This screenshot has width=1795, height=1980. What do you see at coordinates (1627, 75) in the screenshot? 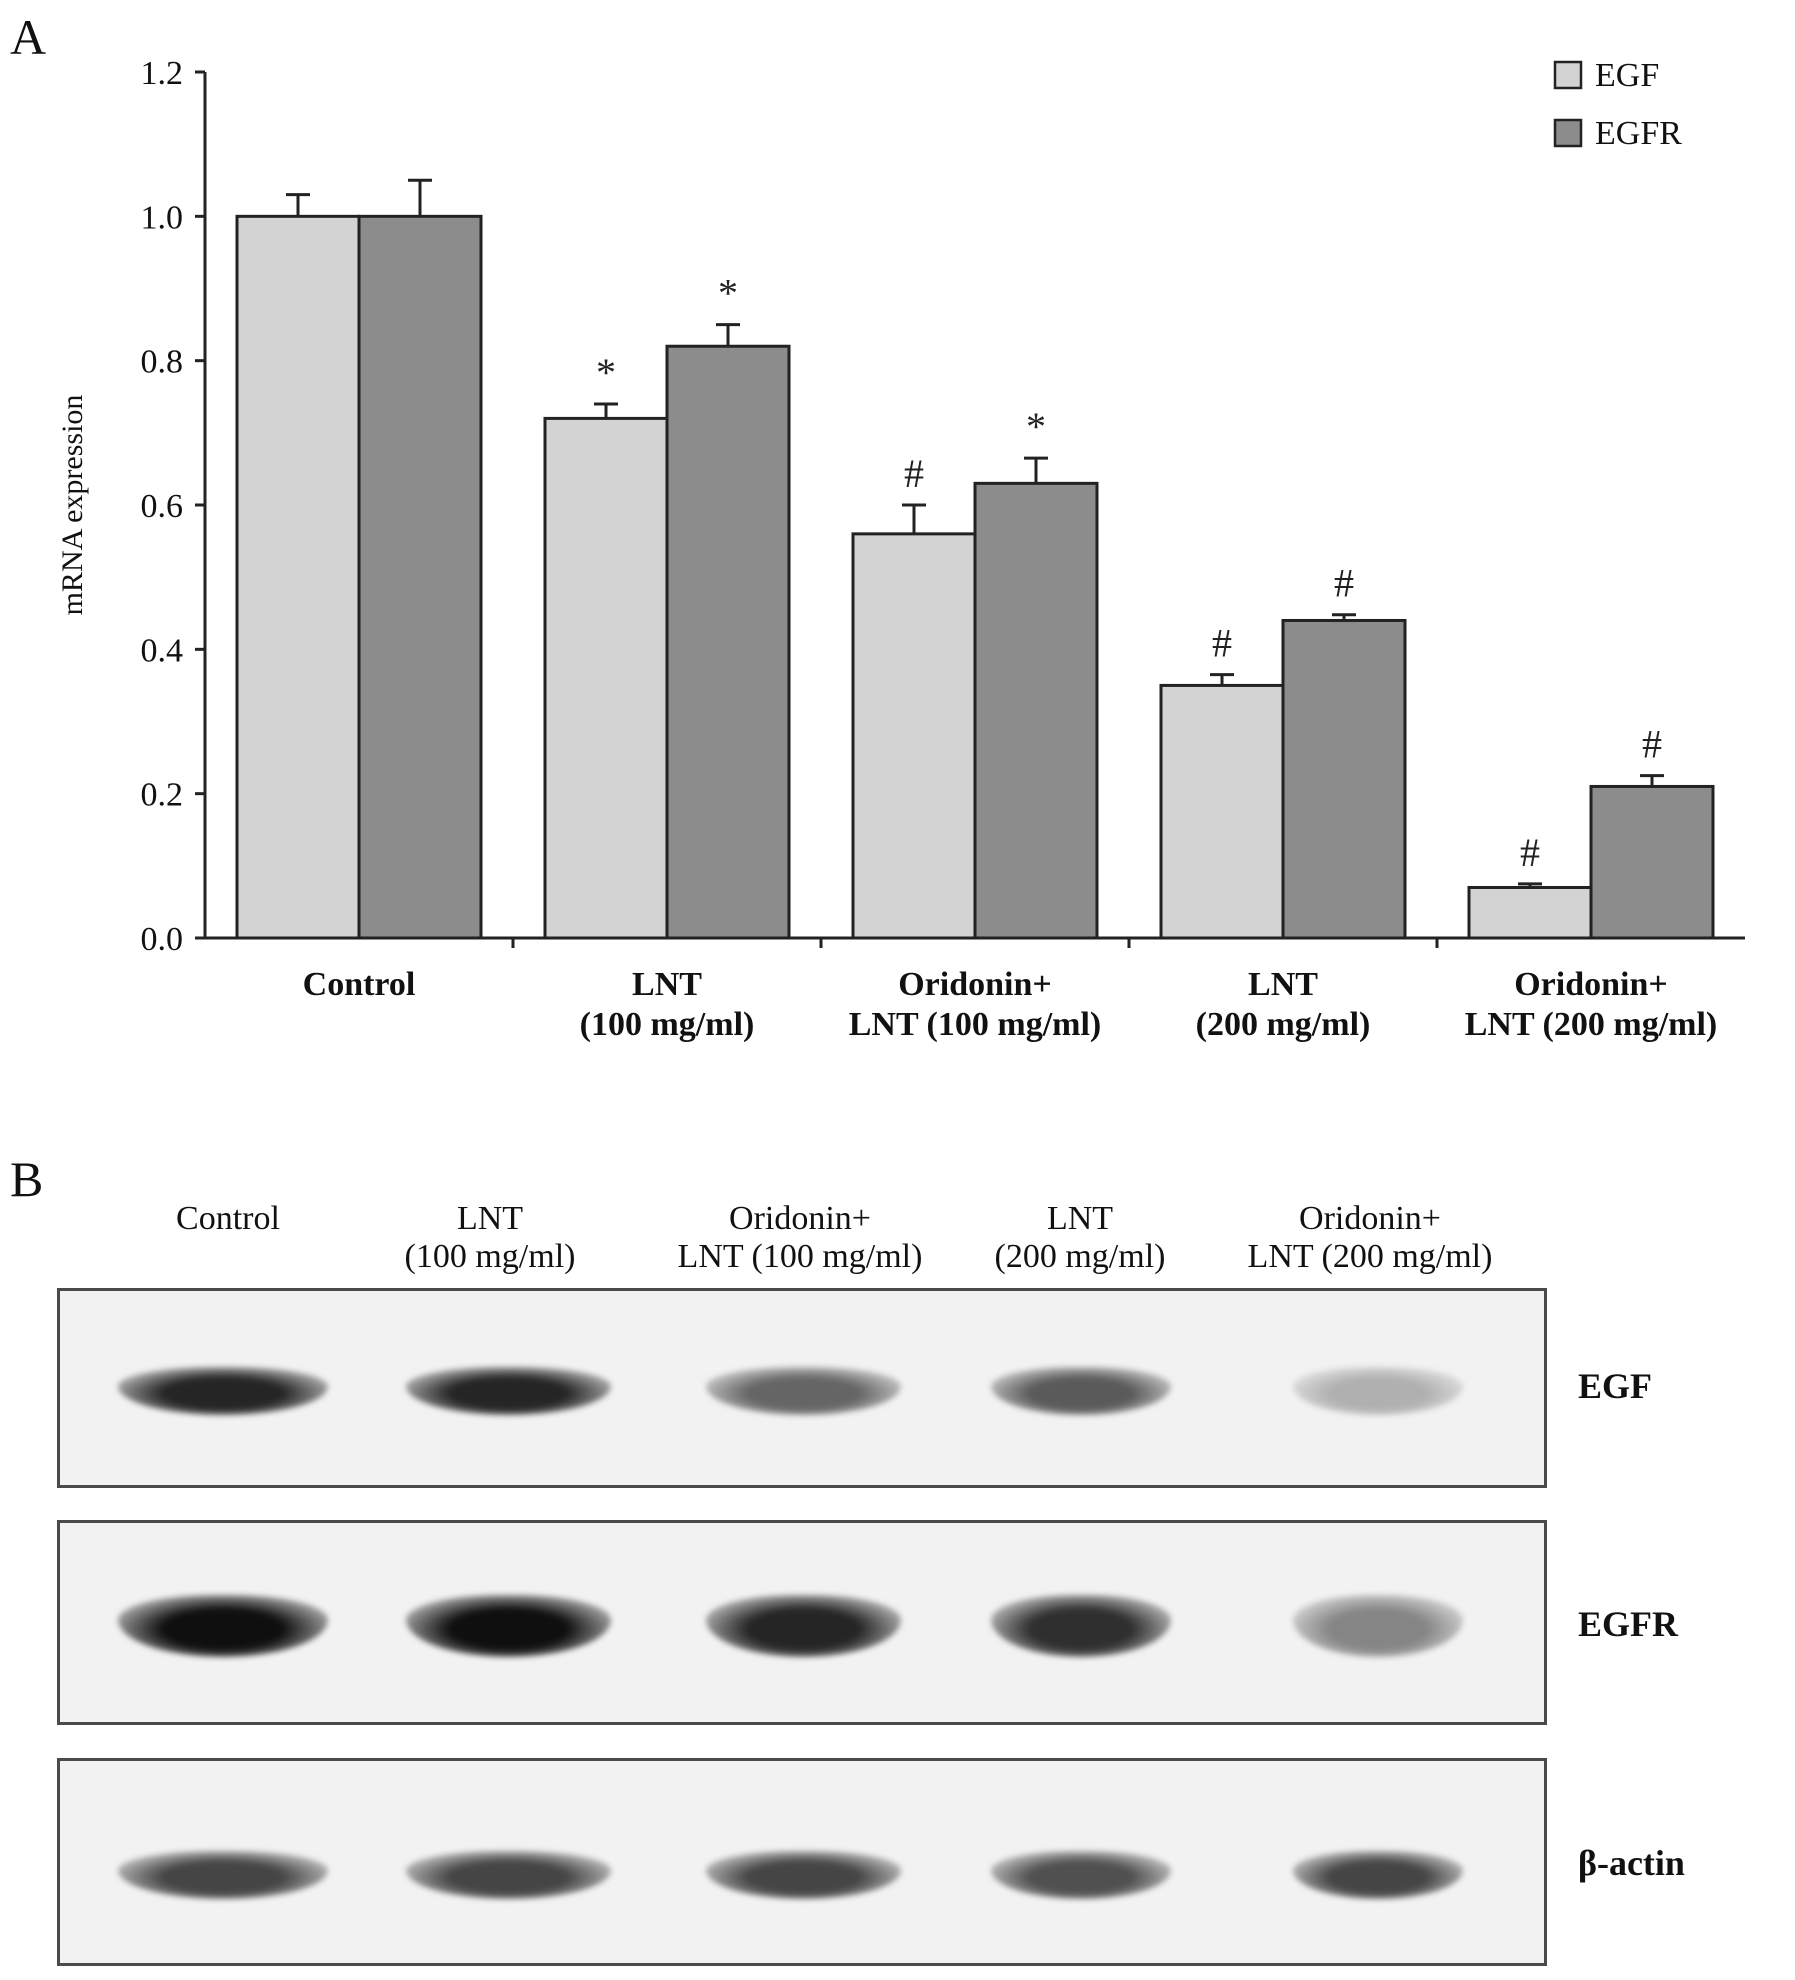
I see `legend-label-egf: EGF` at bounding box center [1627, 75].